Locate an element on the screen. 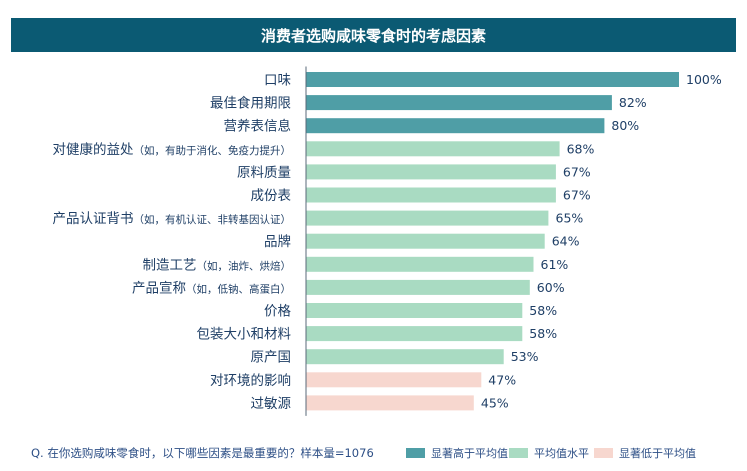  legend-label-high: 显著高于平均值 is located at coordinates (469, 453).